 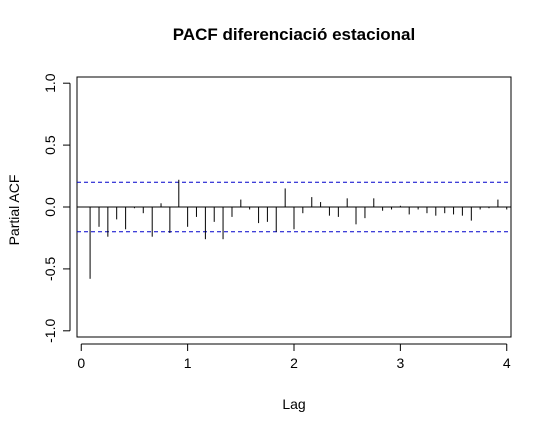 I want to click on y-tick-label-1: -0.5, so click(x=50, y=269).